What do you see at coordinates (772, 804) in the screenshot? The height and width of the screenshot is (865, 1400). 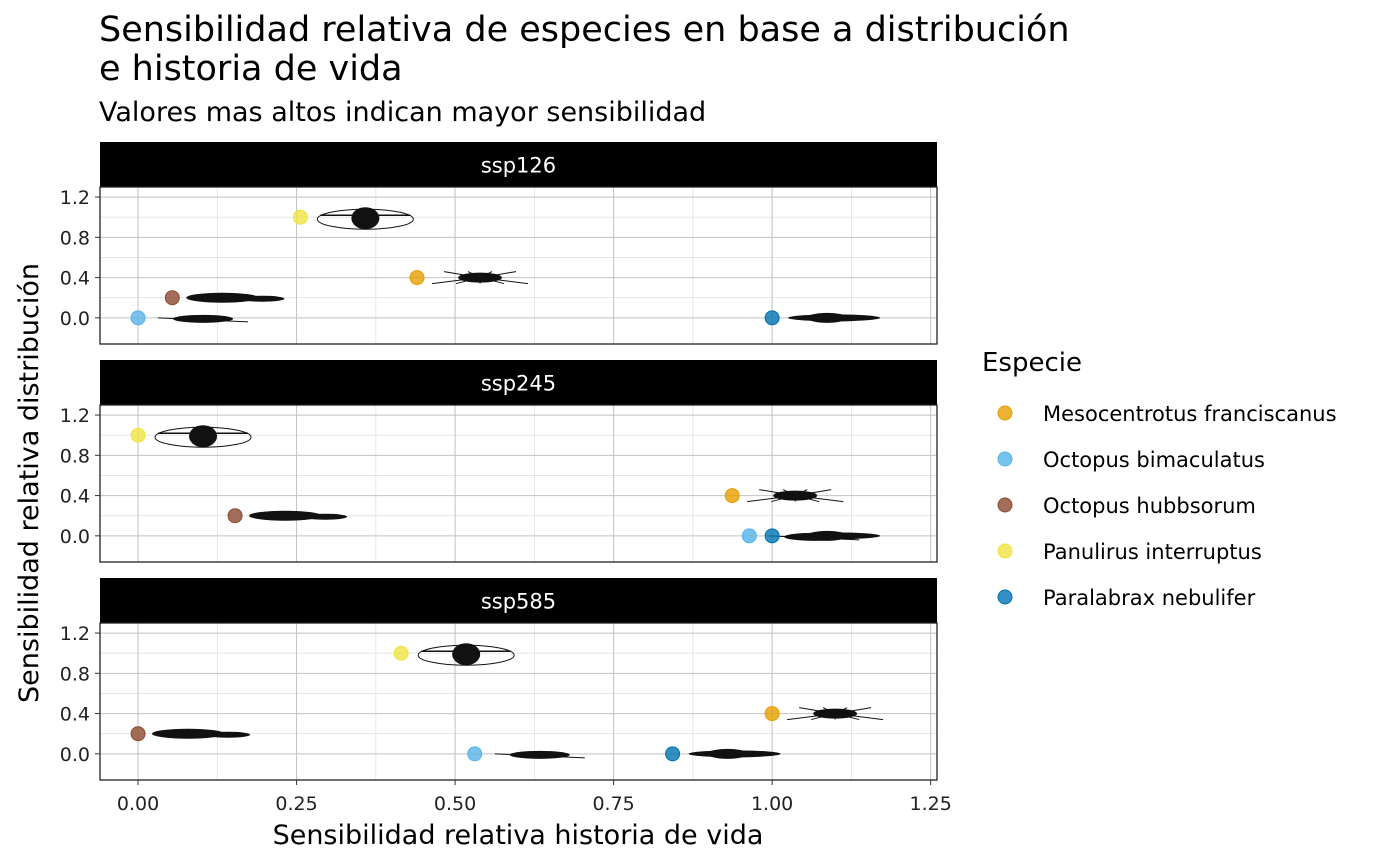 I see `x-tick-label: 1.00` at bounding box center [772, 804].